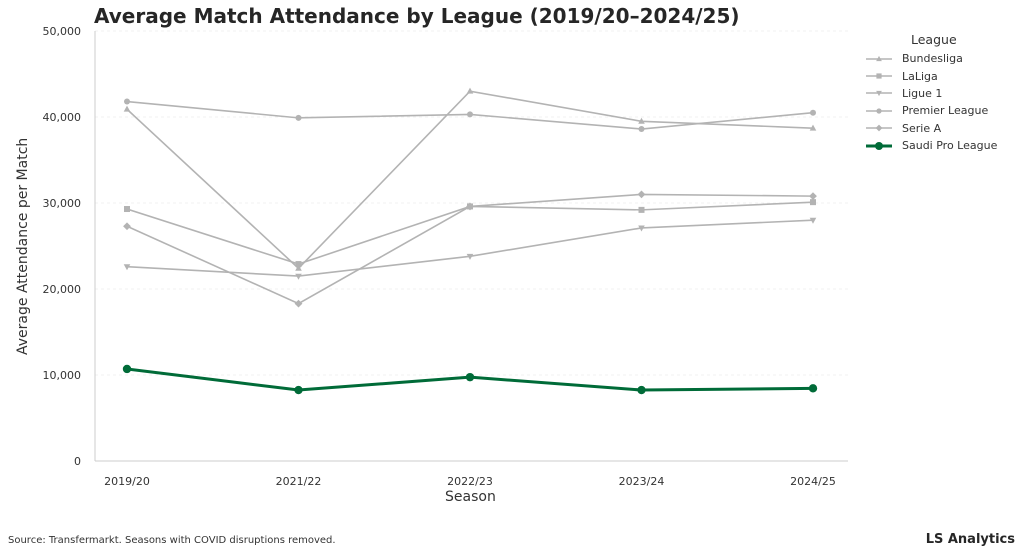 The width and height of the screenshot is (1024, 555). Describe the element at coordinates (62, 31) in the screenshot. I see `y-tick-label: 50,000` at that location.